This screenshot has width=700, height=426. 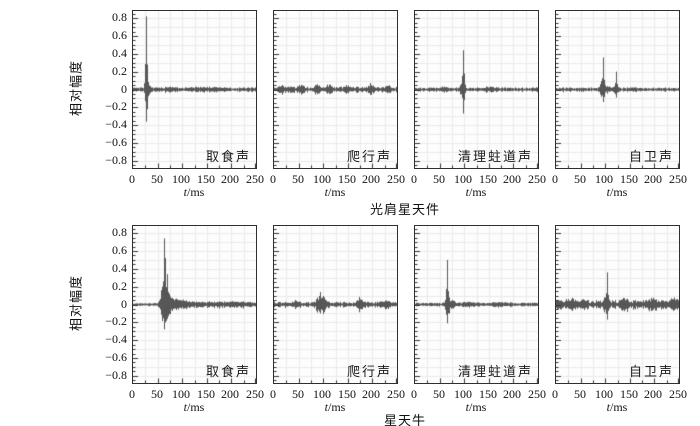 I want to click on subplot-row2-defense: 自卫声, so click(x=617, y=304).